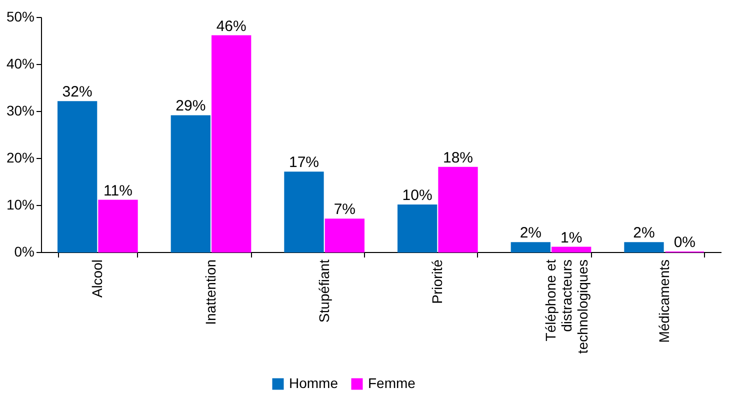  Describe the element at coordinates (118, 191) in the screenshot. I see `data-label: 11%` at that location.